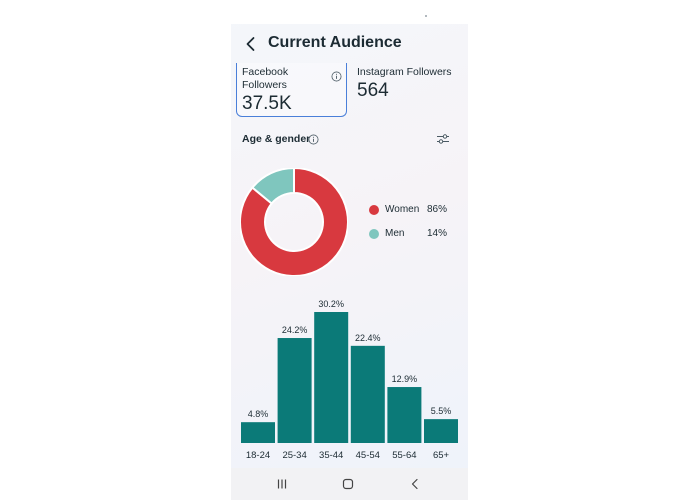 This screenshot has height=500, width=700. What do you see at coordinates (407, 90) in the screenshot?
I see `instagram-followers-card: Instagram Followers 564` at bounding box center [407, 90].